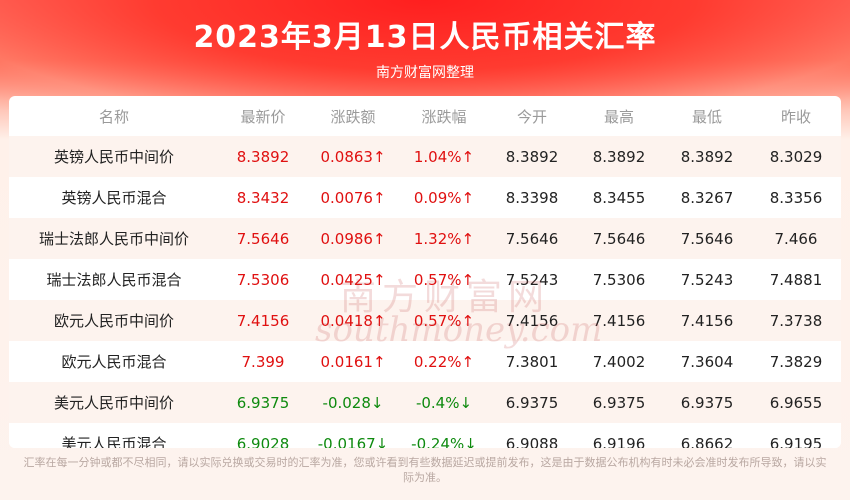 Image resolution: width=850 pixels, height=500 pixels. What do you see at coordinates (263, 279) in the screenshot?
I see `latest-price-cell: 7.5306` at bounding box center [263, 279].